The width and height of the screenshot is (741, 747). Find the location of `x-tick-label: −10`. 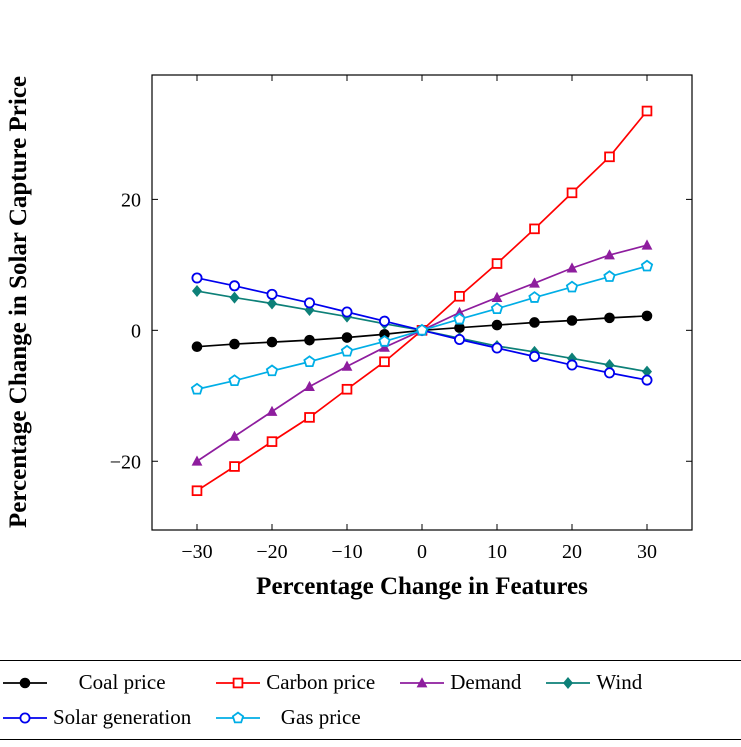

x-tick-label: −10 is located at coordinates (346, 552).